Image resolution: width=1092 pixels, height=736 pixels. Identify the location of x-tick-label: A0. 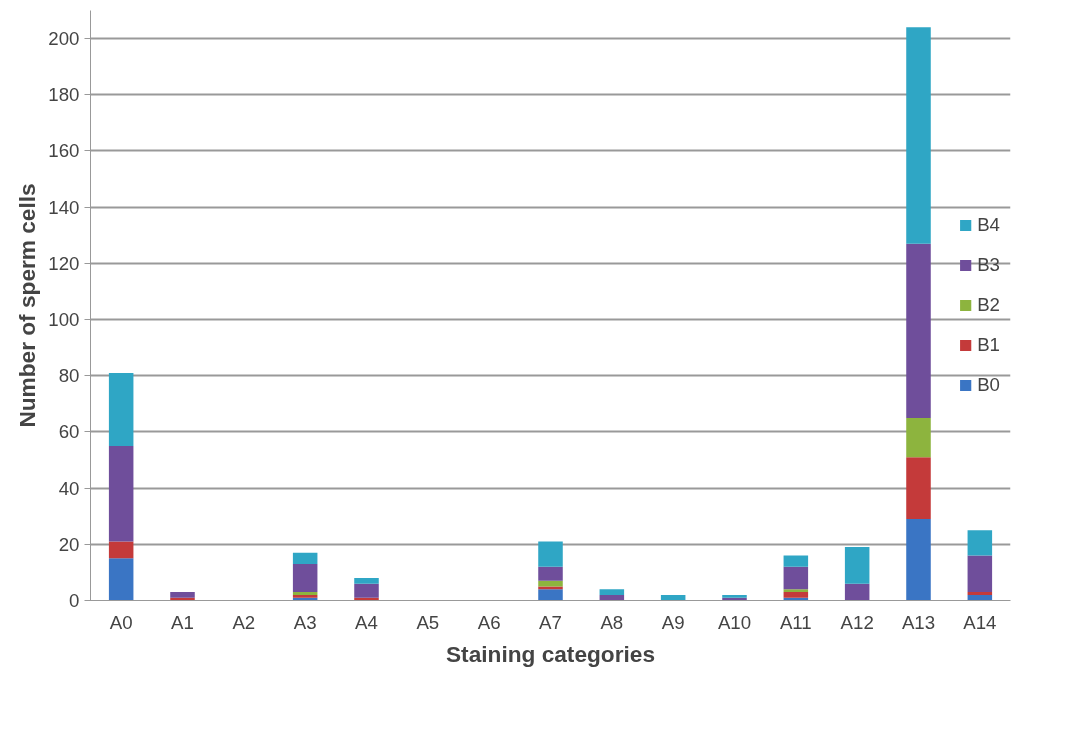
(121, 622).